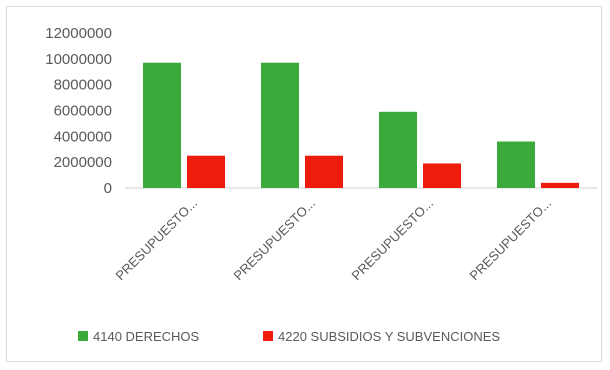  What do you see at coordinates (78, 59) in the screenshot?
I see `y-tick-label: 10000000` at bounding box center [78, 59].